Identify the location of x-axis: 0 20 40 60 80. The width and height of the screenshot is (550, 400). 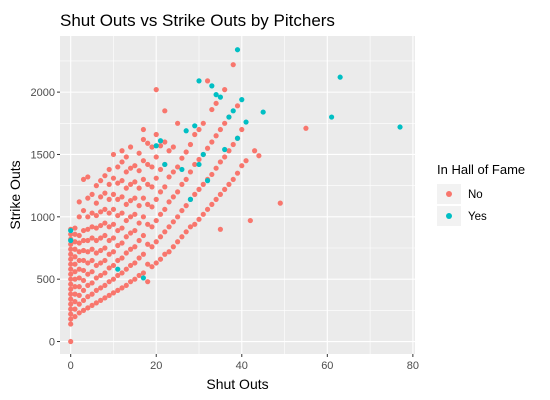
(243, 363).